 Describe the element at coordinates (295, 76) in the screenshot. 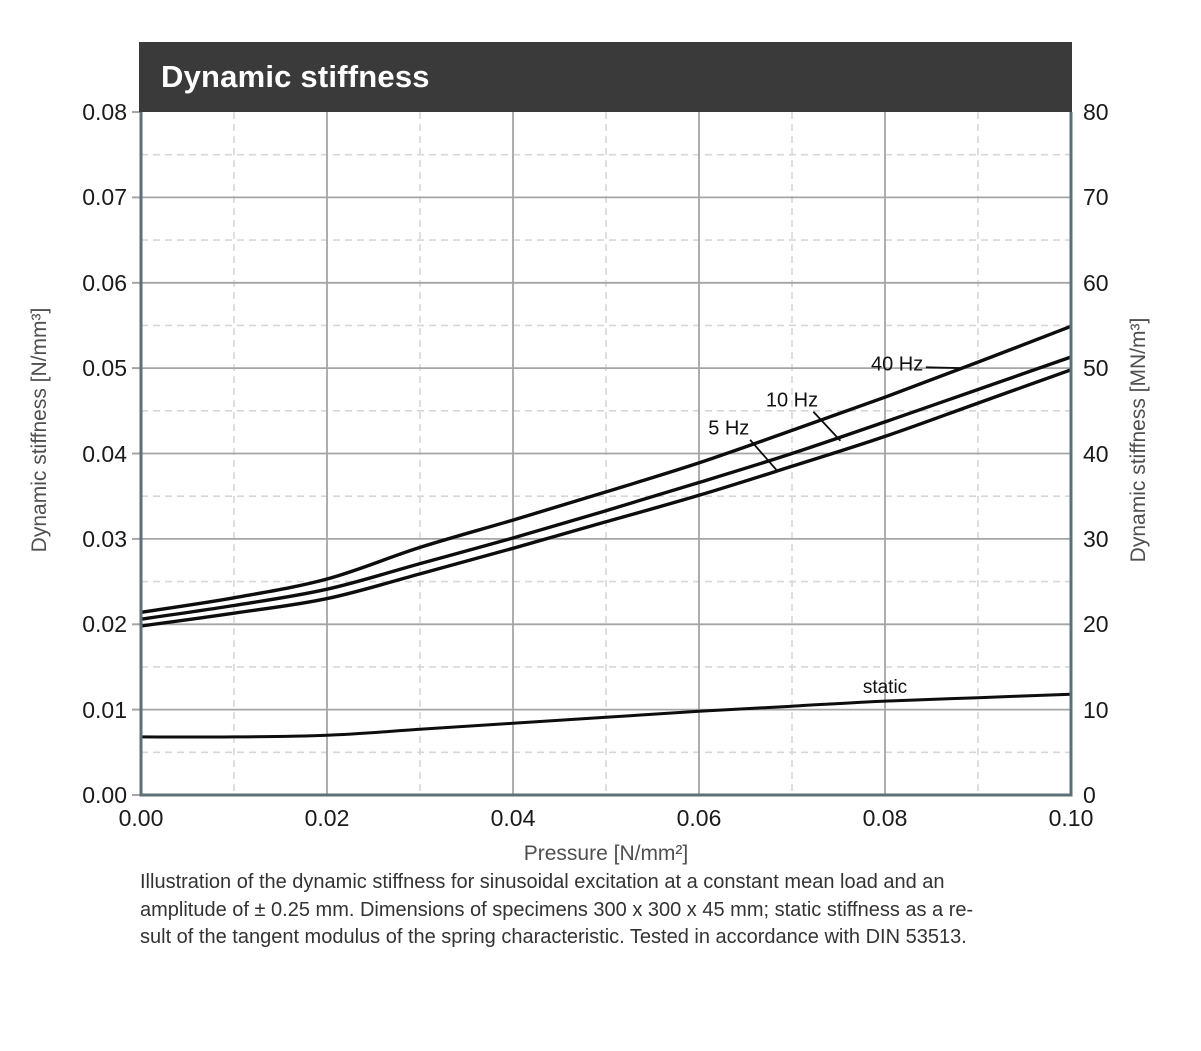

I see `chart-title: Dynamic stiffness` at that location.